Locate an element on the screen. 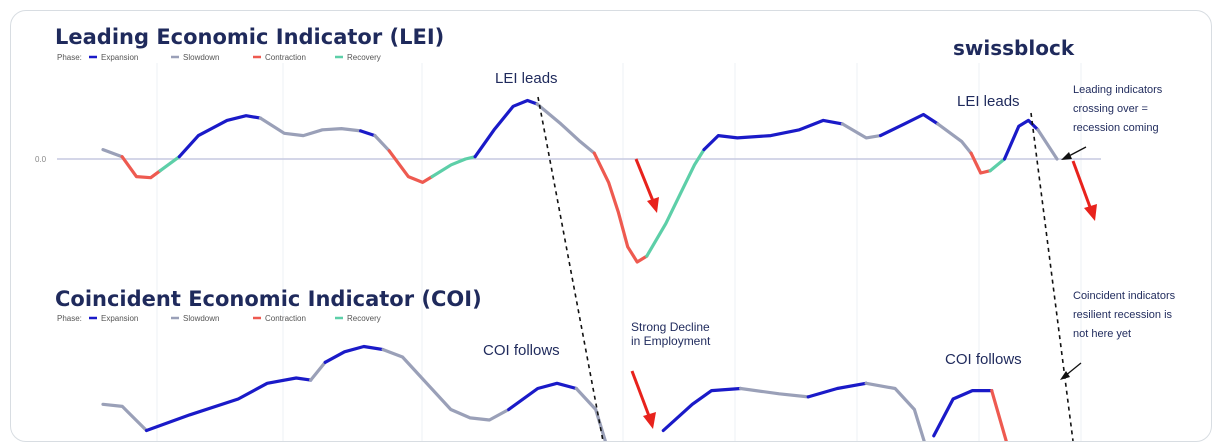 This screenshot has height=442, width=1224. coincident-resilient-line-3: not here yet is located at coordinates (1102, 334).